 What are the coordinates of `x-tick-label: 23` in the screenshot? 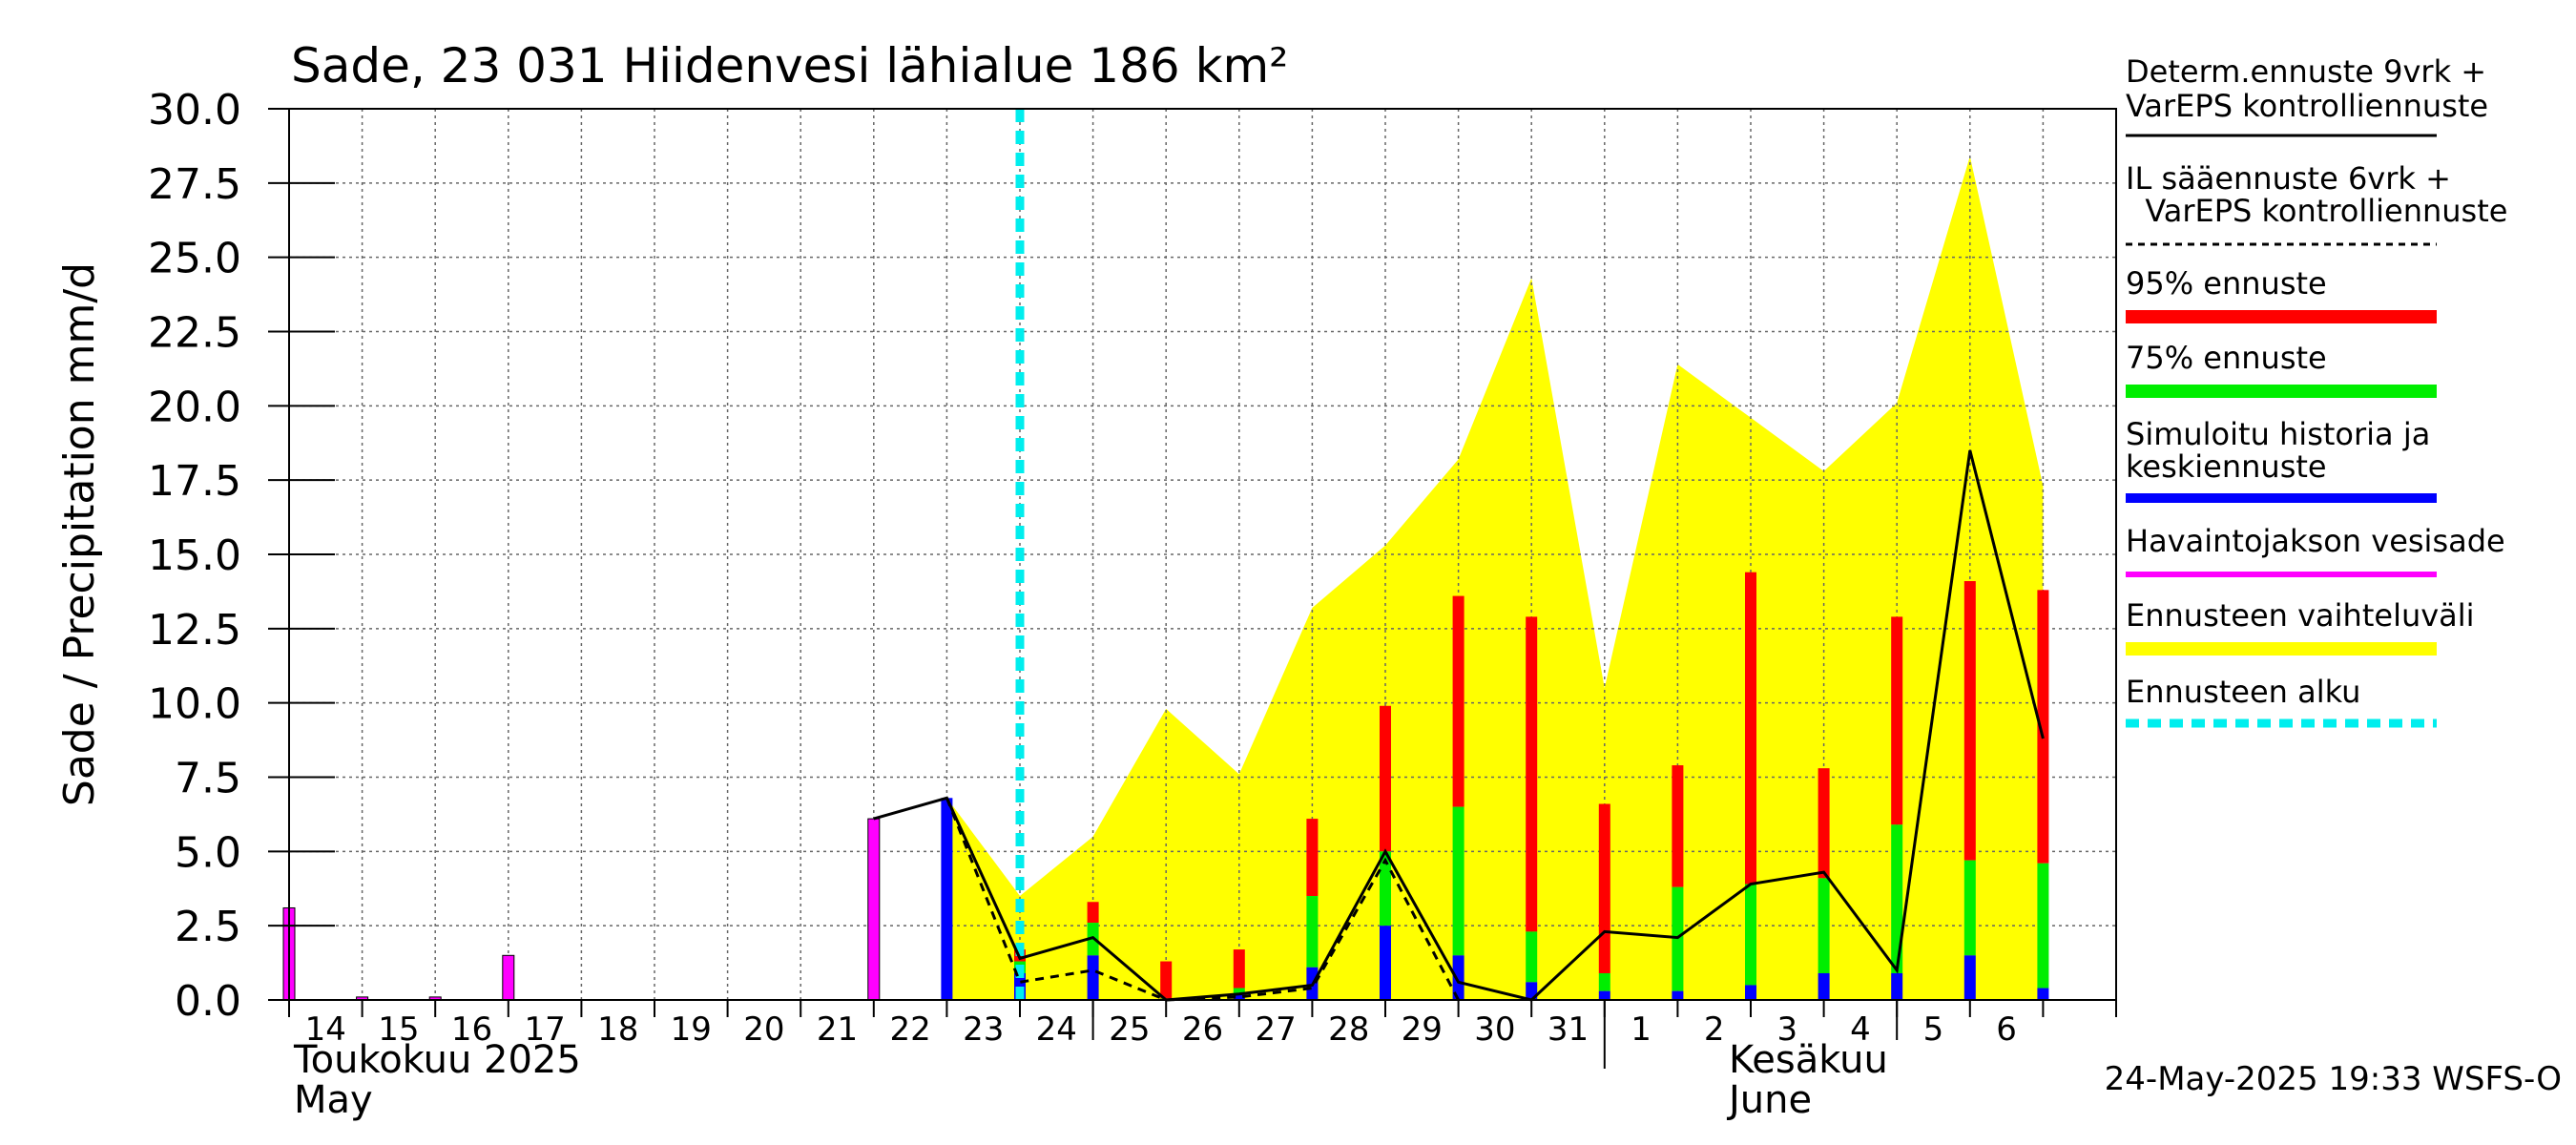 It's located at (983, 1029).